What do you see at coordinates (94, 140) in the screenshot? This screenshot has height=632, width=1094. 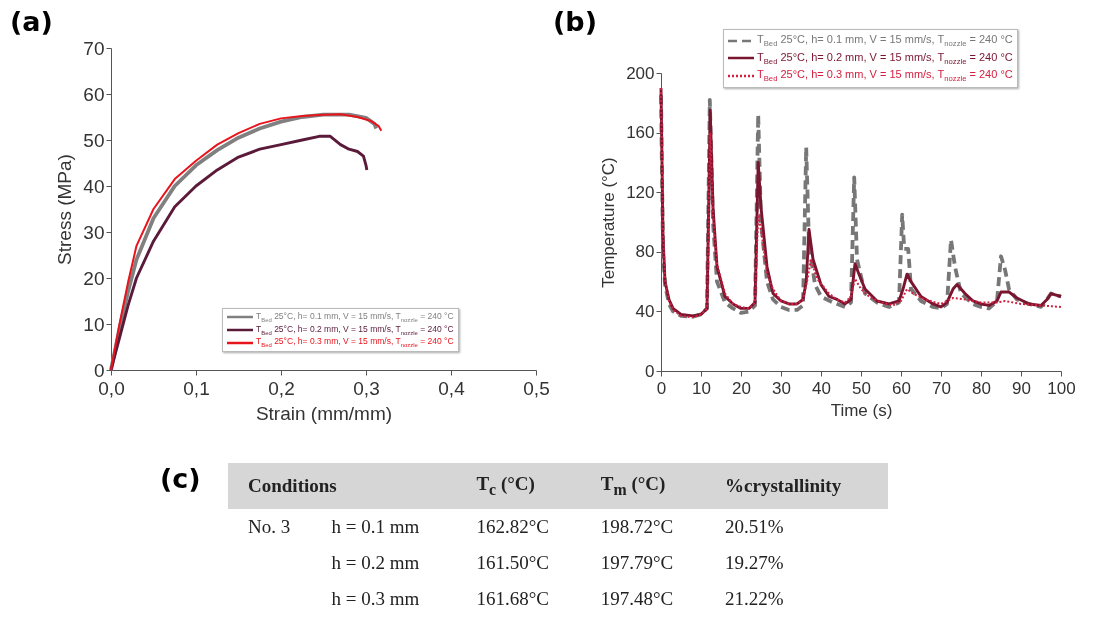 I see `y-tick-label: 50` at bounding box center [94, 140].